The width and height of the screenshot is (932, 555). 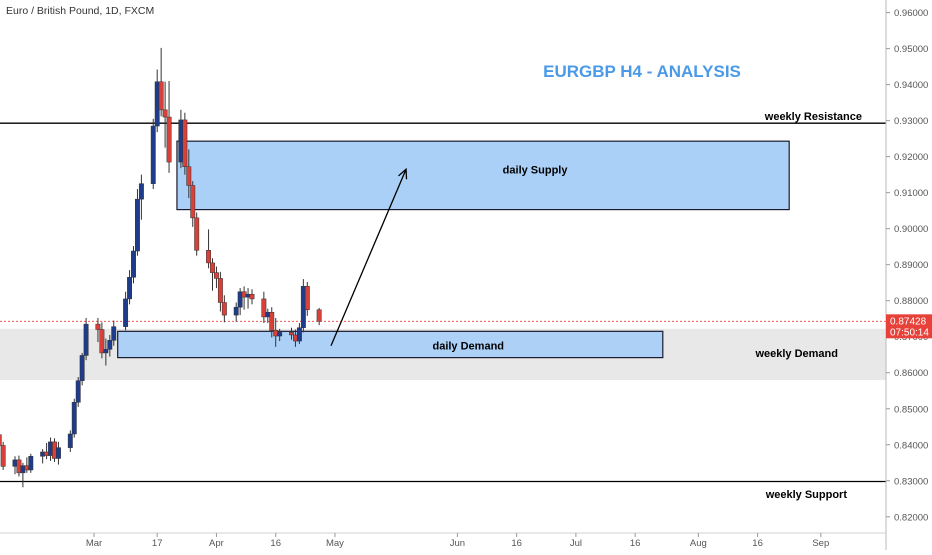 I want to click on arrow-head, so click(x=403, y=173).